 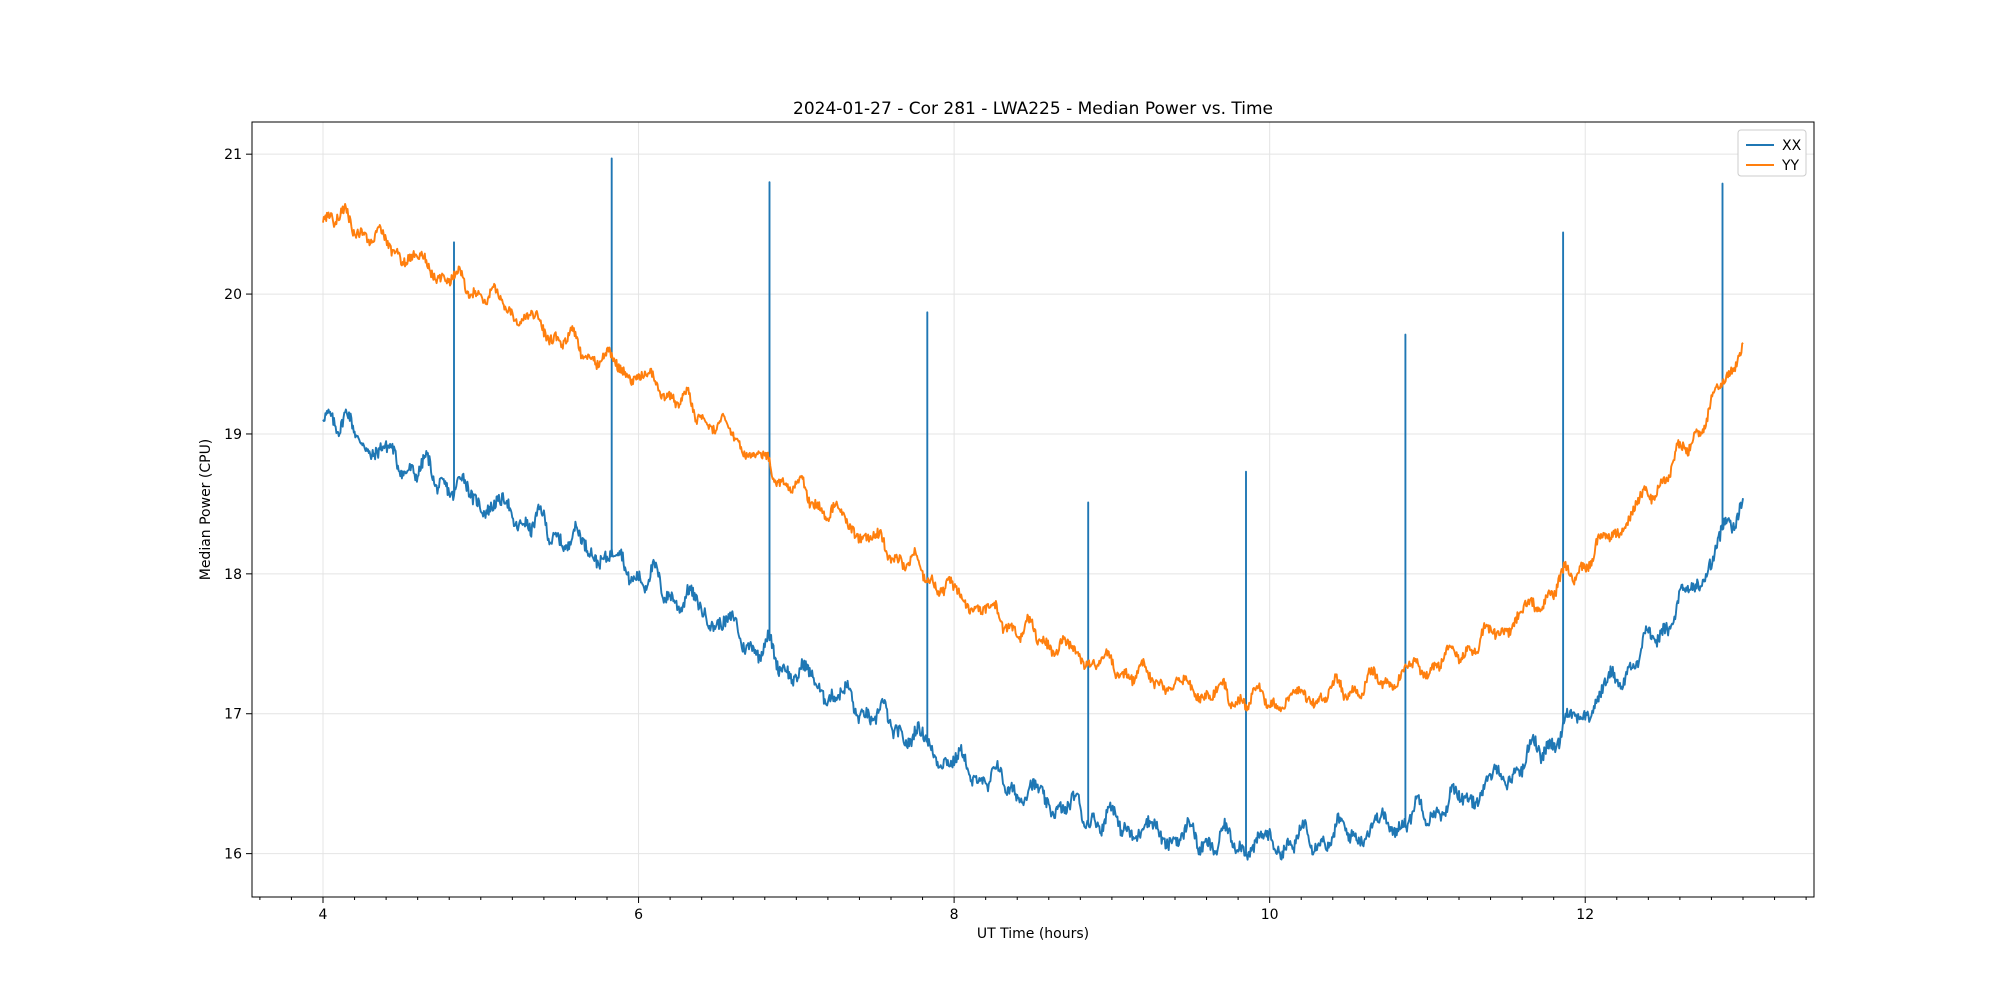 What do you see at coordinates (233, 575) in the screenshot?
I see `y-tick-label: 18` at bounding box center [233, 575].